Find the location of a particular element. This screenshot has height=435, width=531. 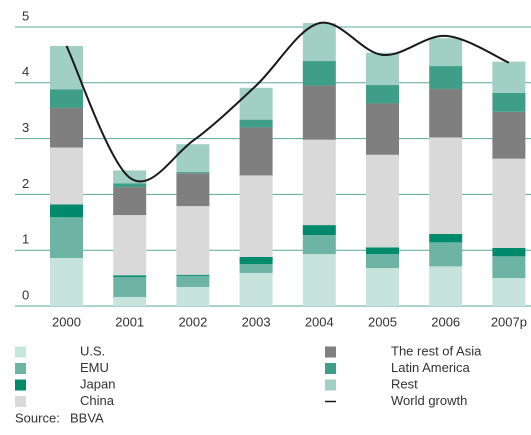

y-tick-label: 0 is located at coordinates (25, 294).